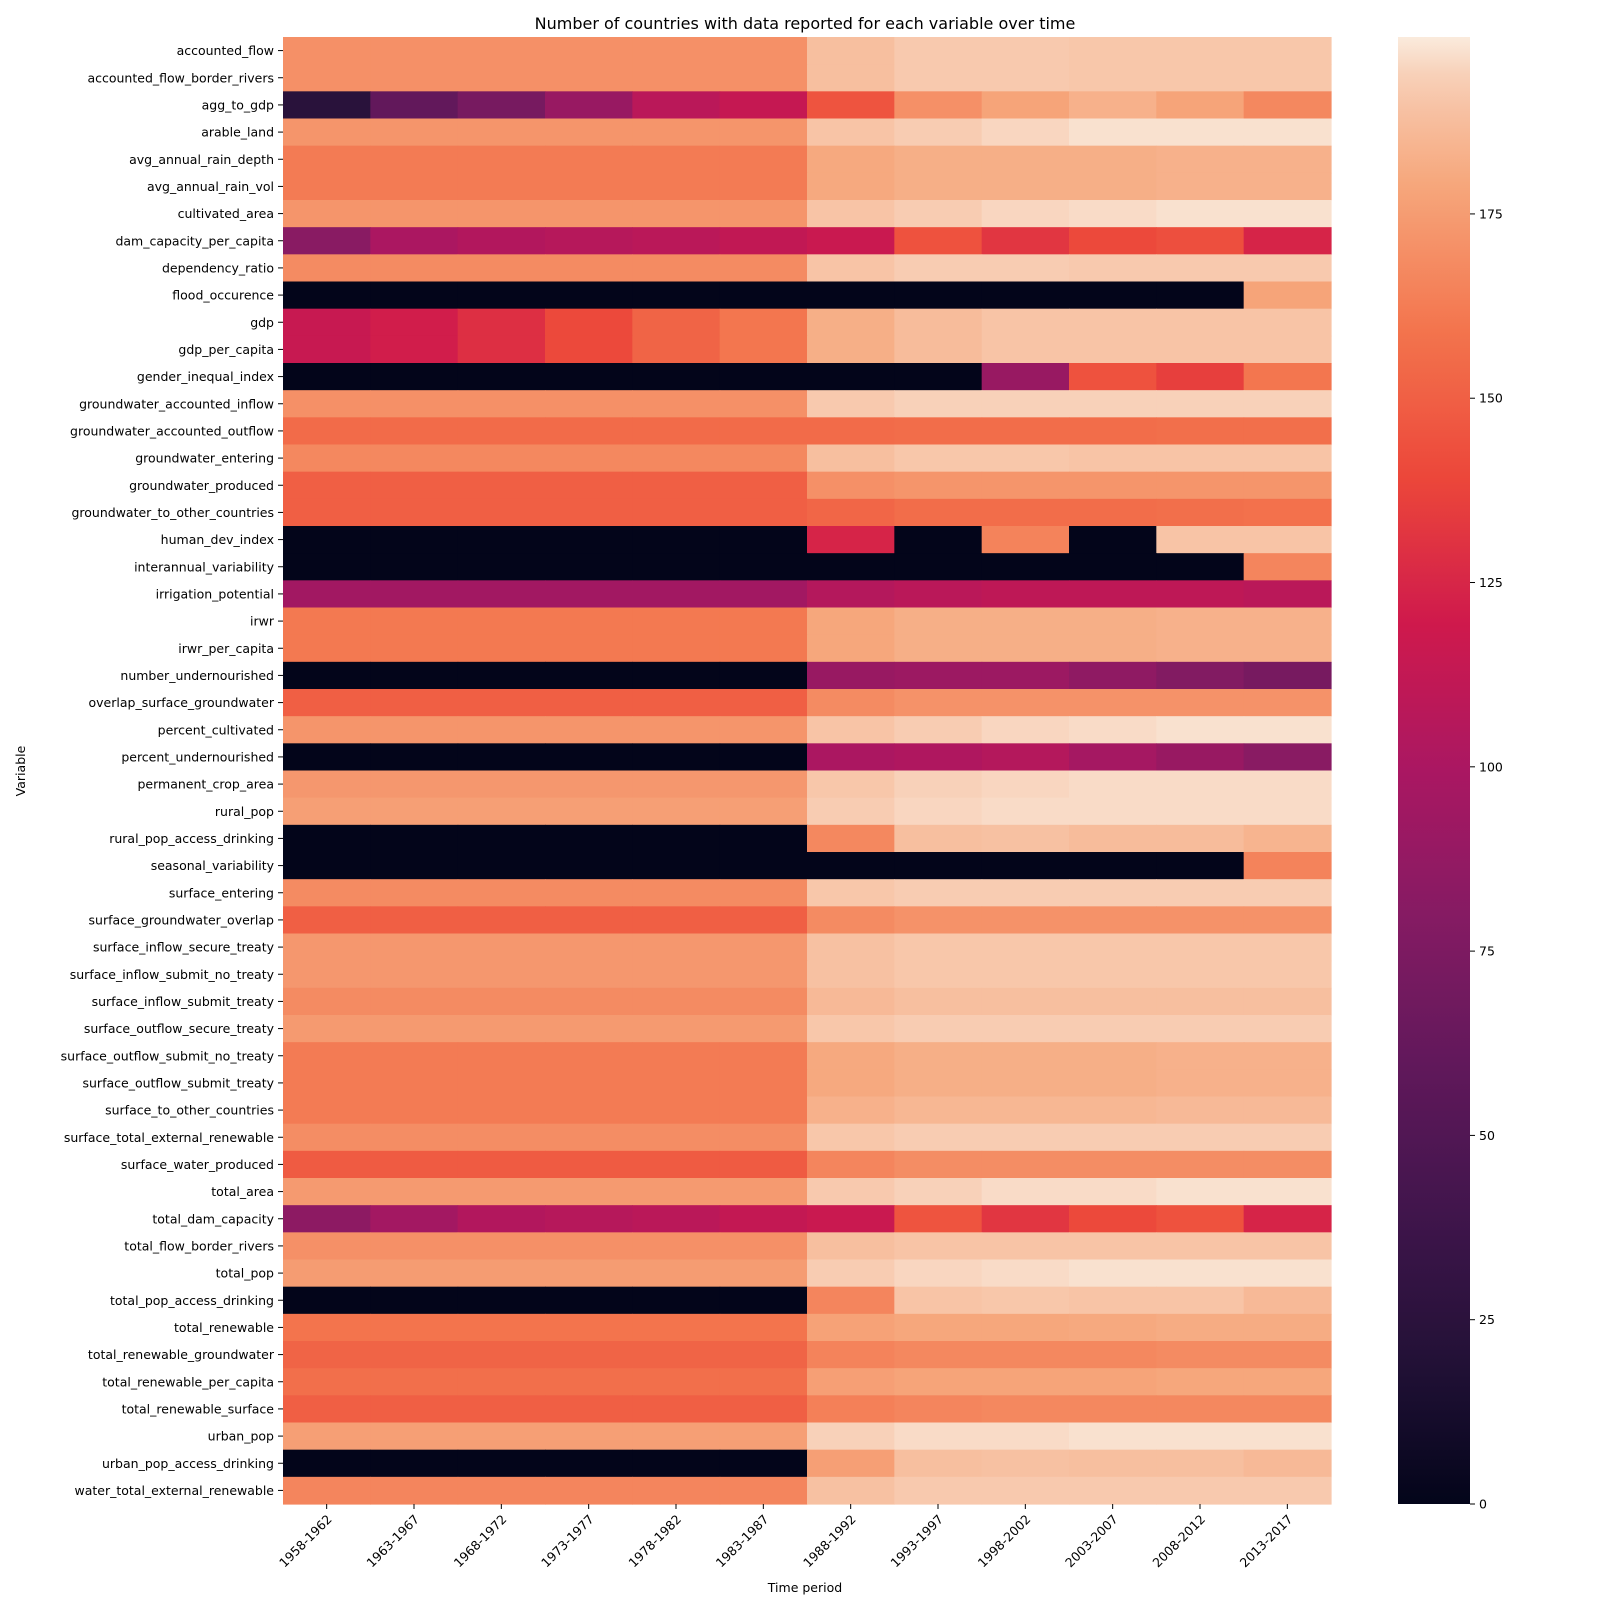 Image resolution: width=1600 pixels, height=1600 pixels. Describe the element at coordinates (183, 1001) in the screenshot. I see `y-tick-label: surface_inflow_submit_treaty` at that location.